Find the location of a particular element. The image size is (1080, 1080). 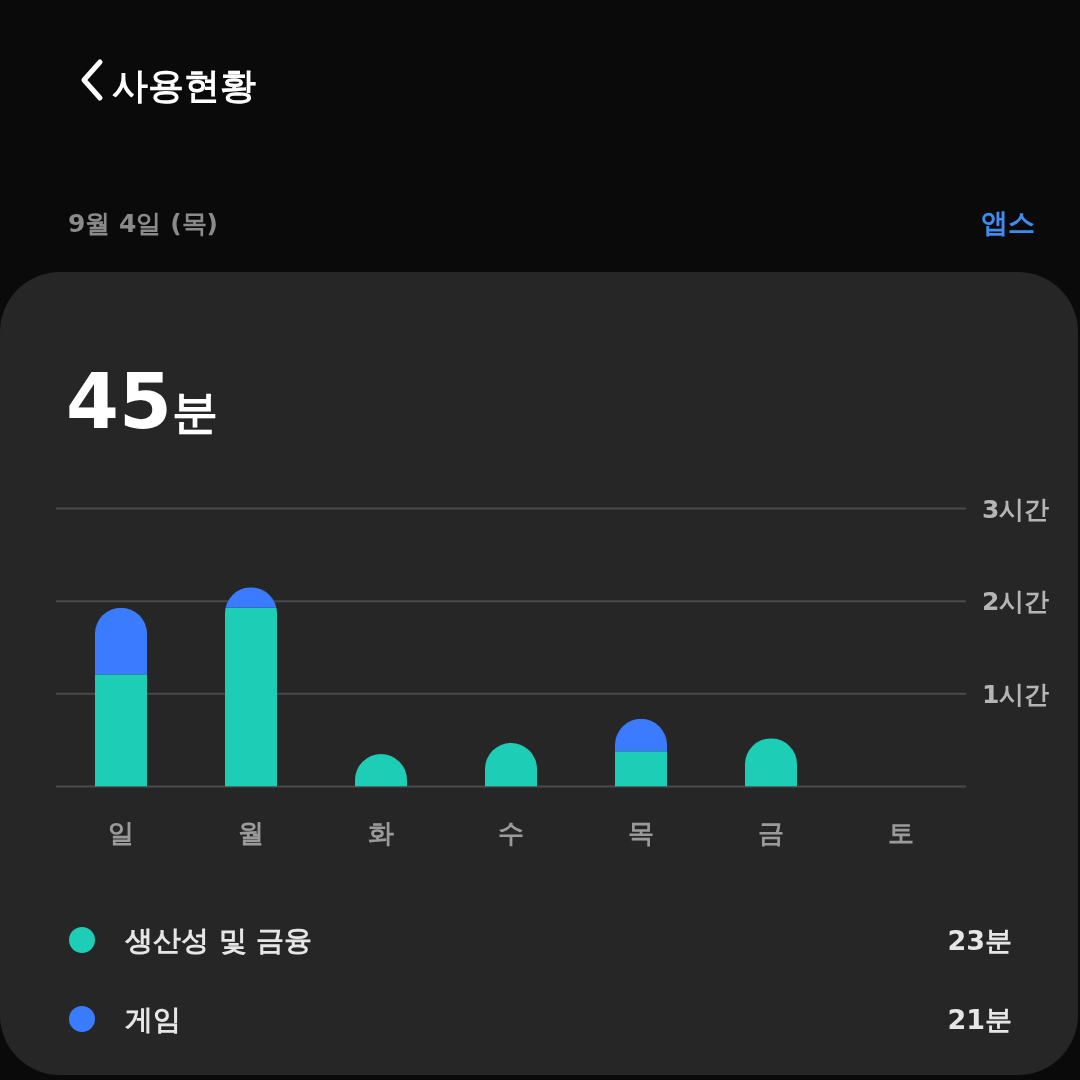

xtick-label: 일 is located at coordinates (121, 833).